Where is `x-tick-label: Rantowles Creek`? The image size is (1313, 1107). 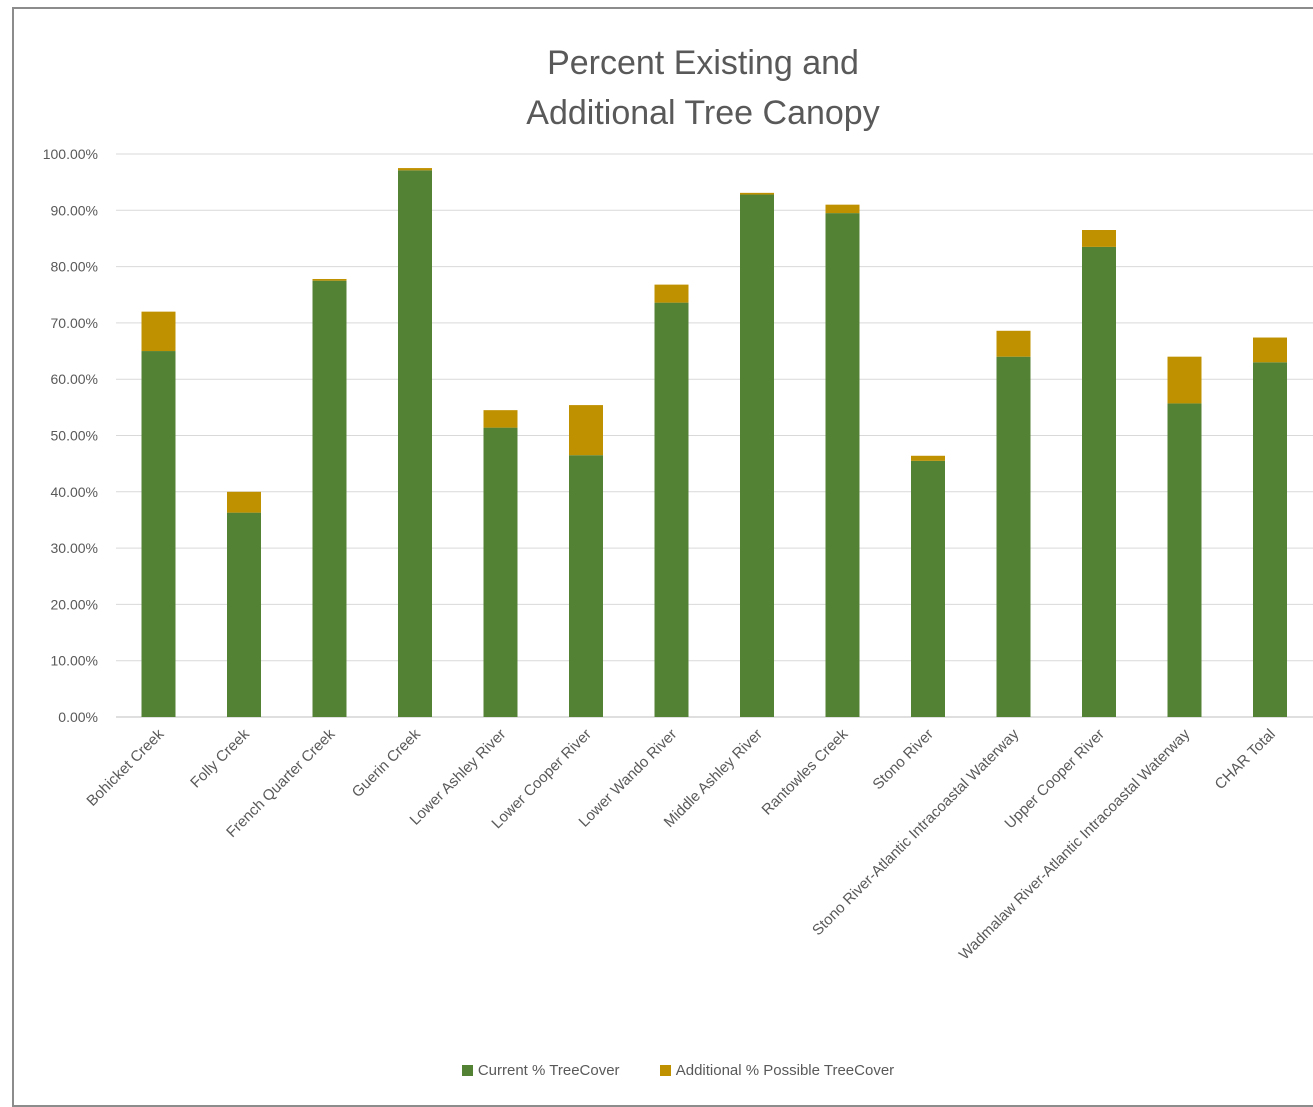 x-tick-label: Rantowles Creek is located at coordinates (805, 771).